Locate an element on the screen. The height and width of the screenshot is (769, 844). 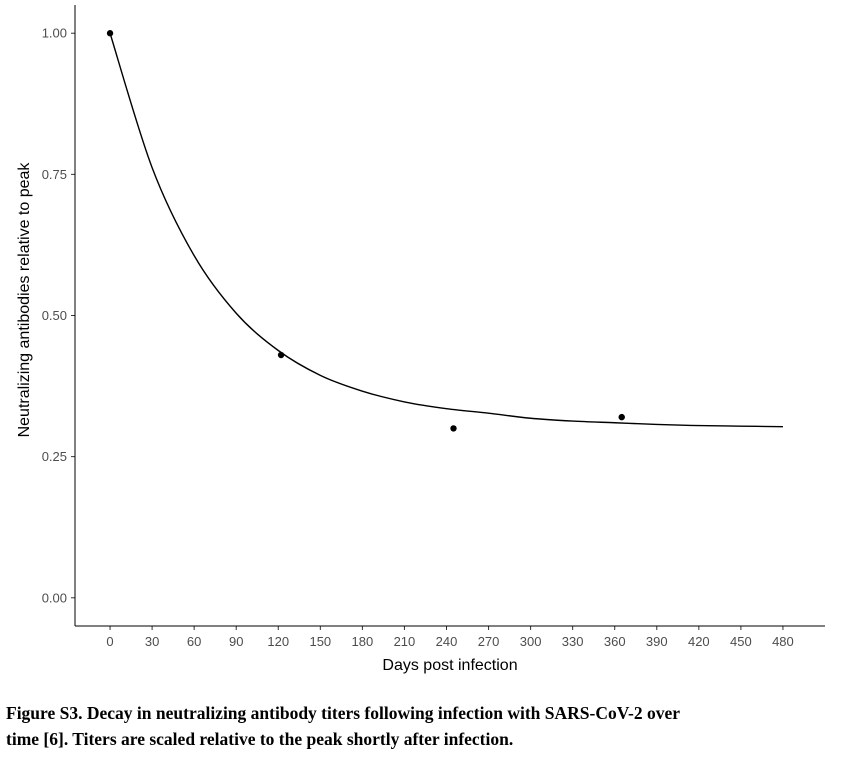
x-tick-label: 270 is located at coordinates (489, 641).